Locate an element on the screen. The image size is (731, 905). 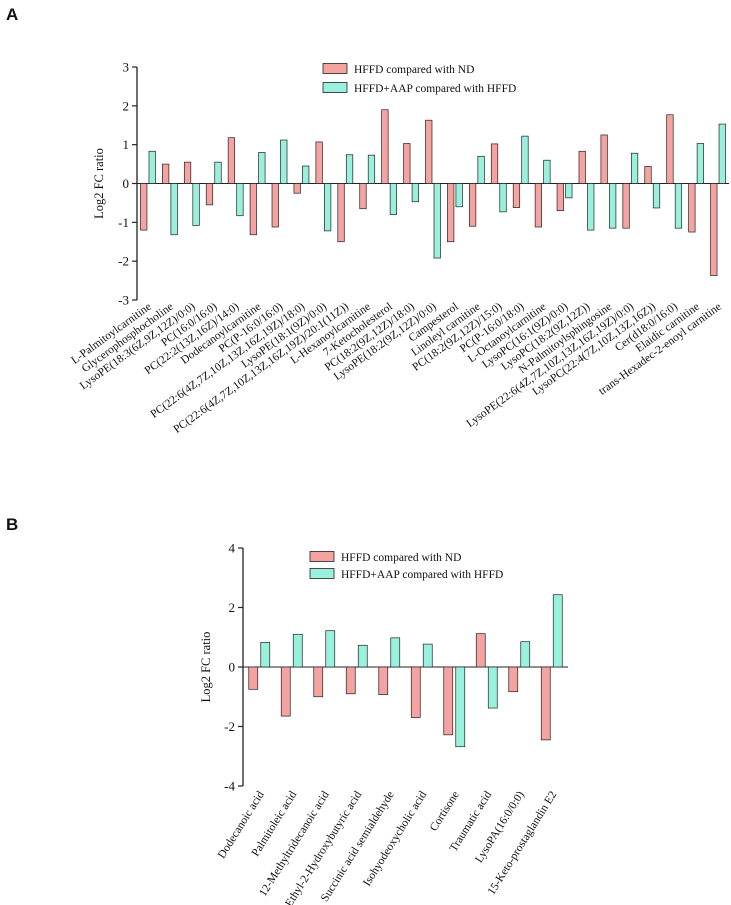
category-label: Isohyodeoxycholic acid is located at coordinates (395, 838).